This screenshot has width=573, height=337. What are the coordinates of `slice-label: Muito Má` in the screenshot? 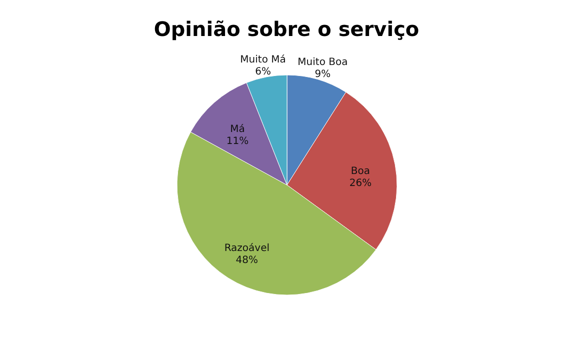 It's located at (263, 60).